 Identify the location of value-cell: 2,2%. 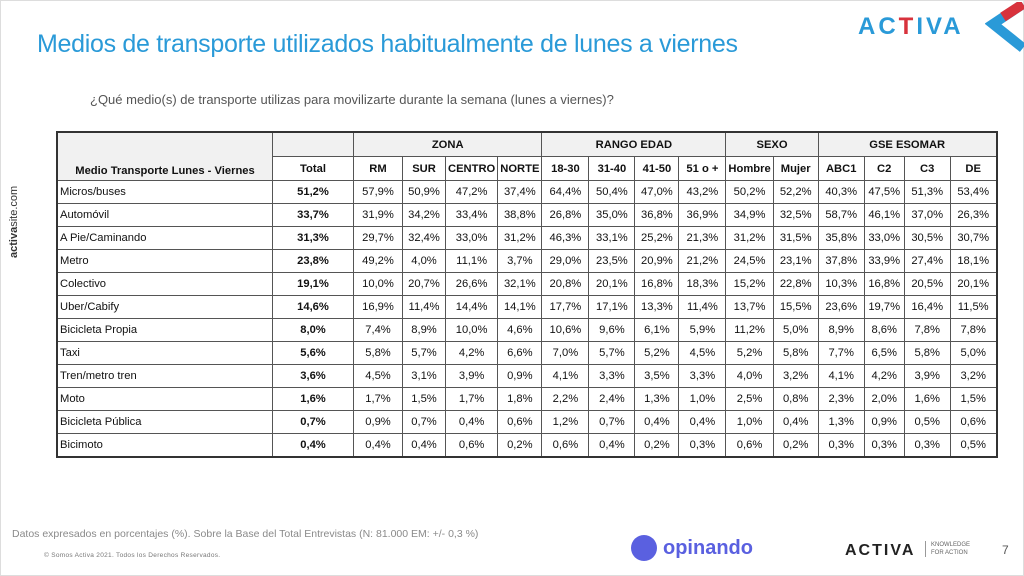
(565, 399).